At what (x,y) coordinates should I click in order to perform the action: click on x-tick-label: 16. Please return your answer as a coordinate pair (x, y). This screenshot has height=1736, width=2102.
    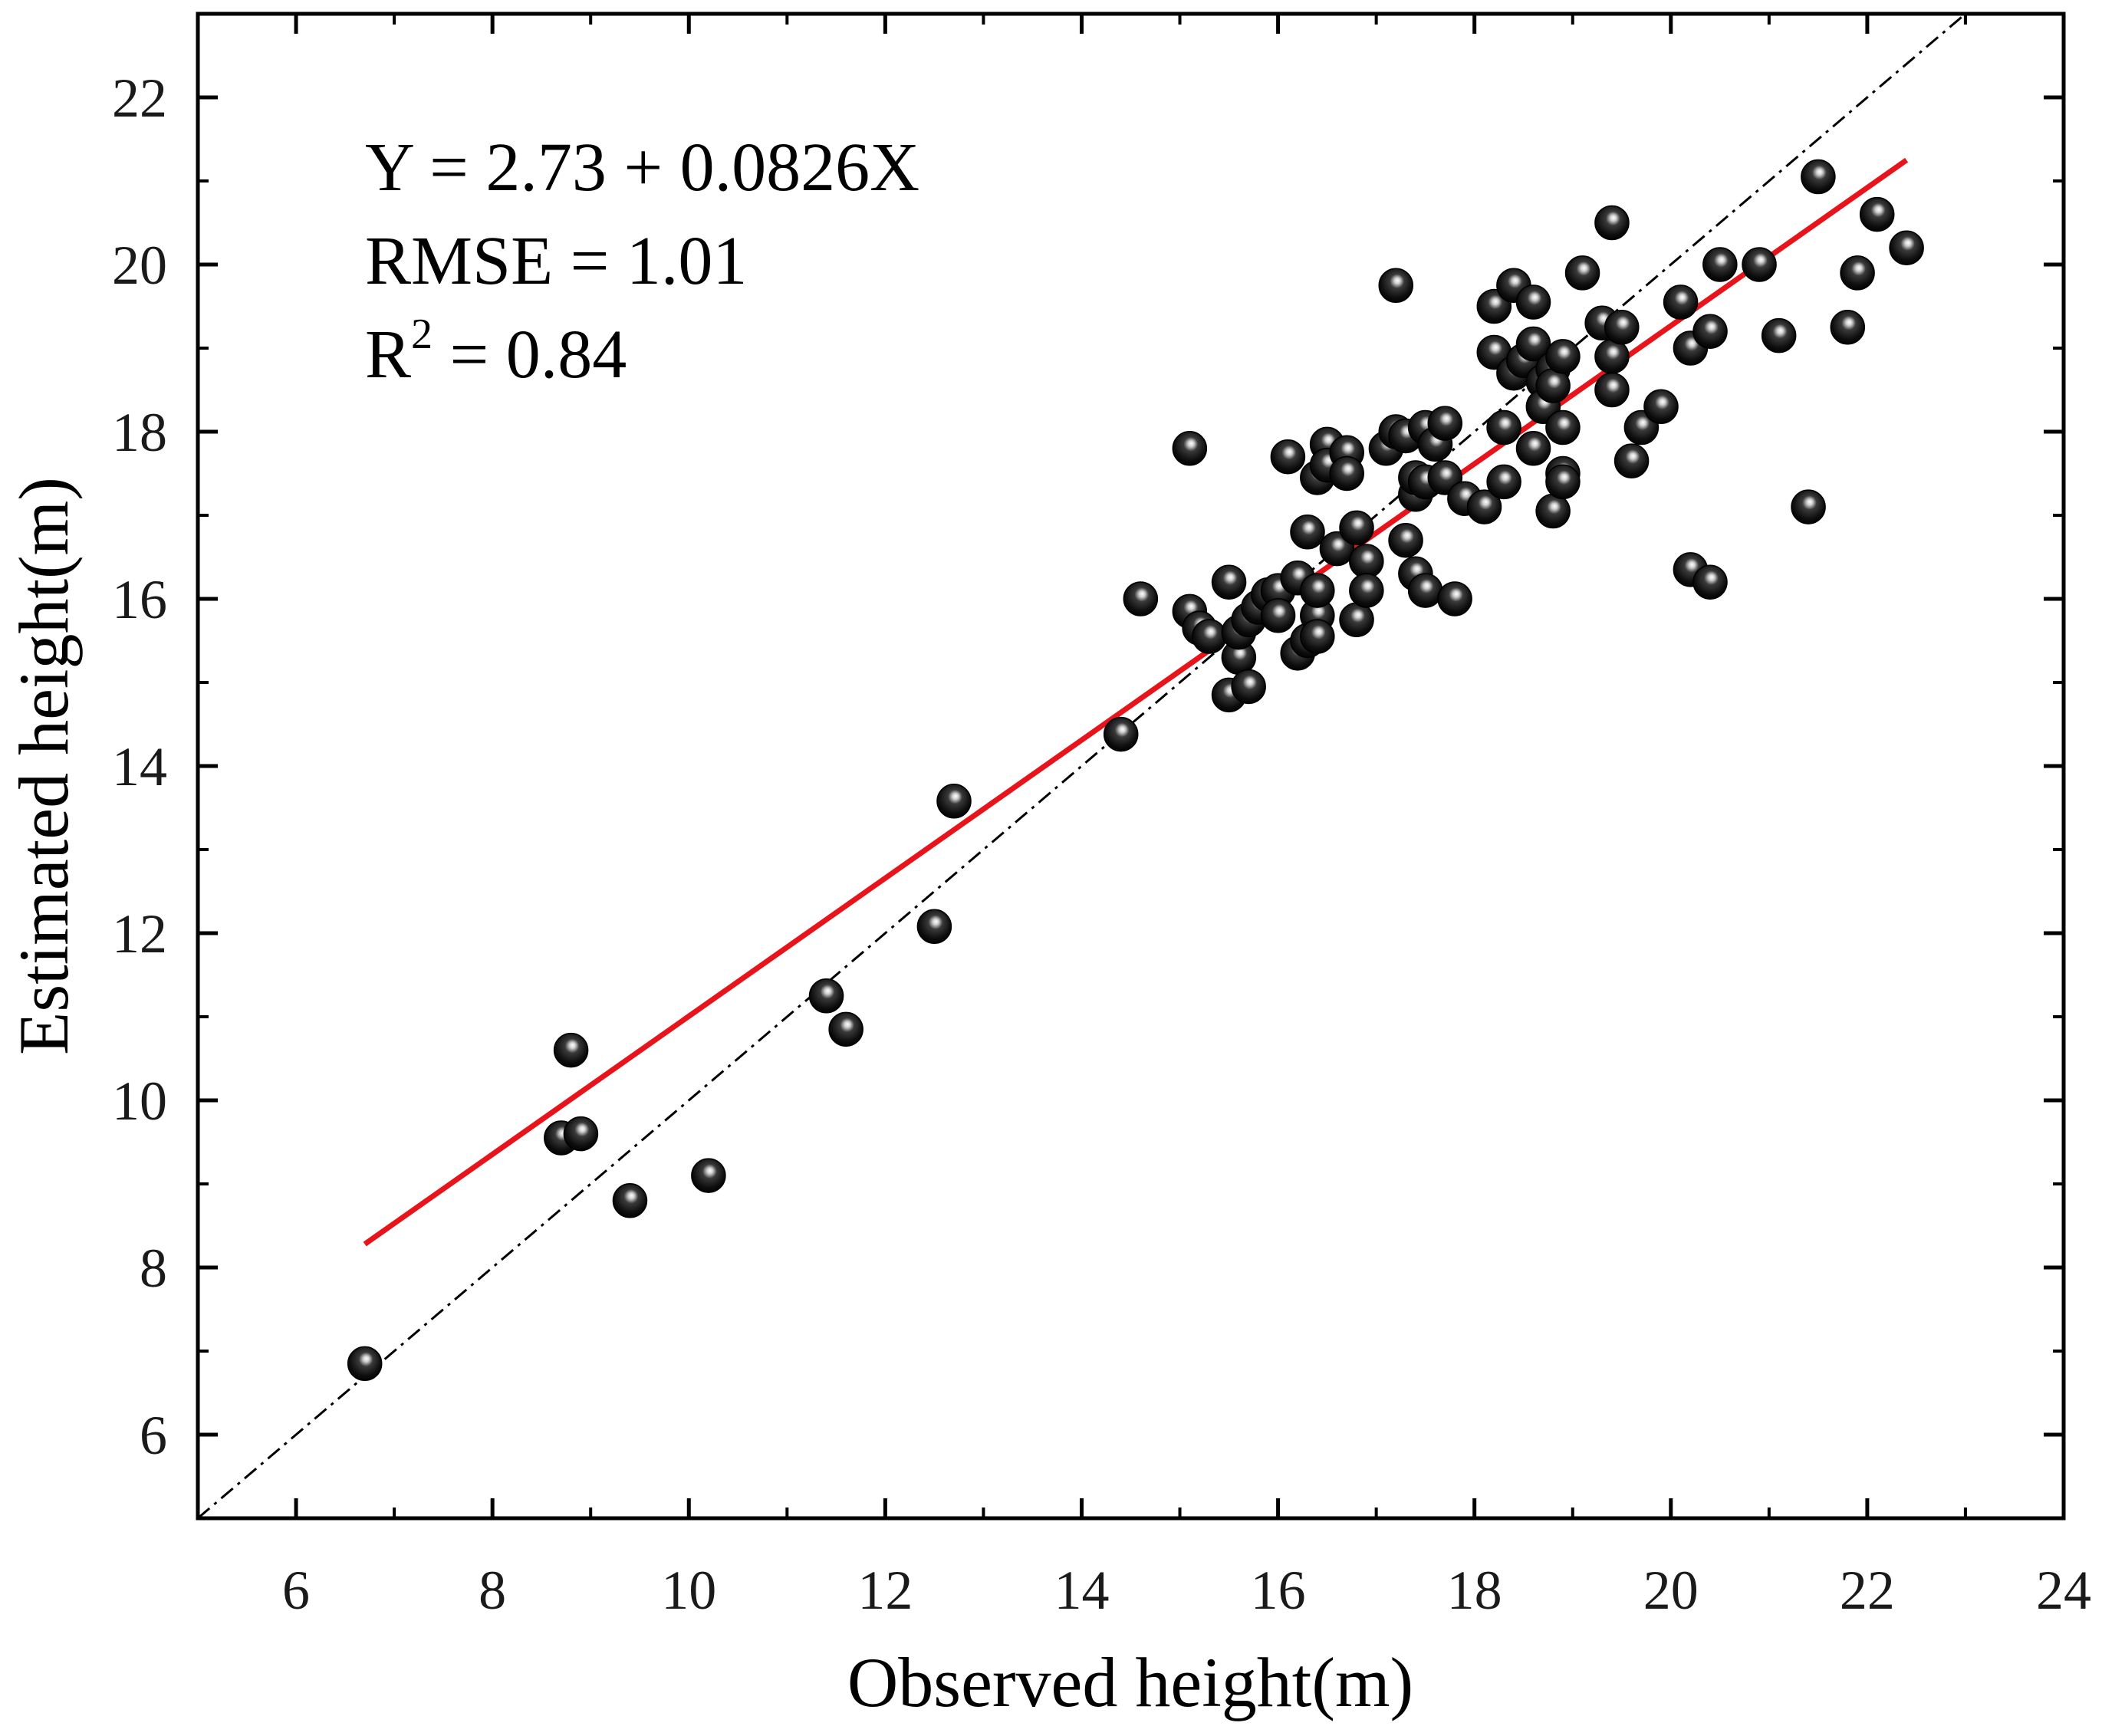
    Looking at the image, I should click on (1278, 1590).